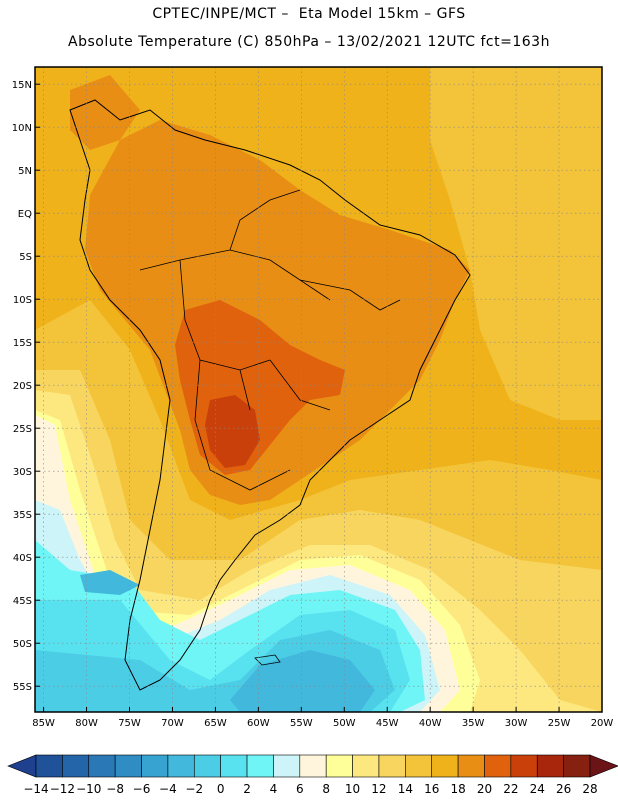 This screenshot has height=800, width=618. I want to click on colorbar-label: 0, so click(221, 789).